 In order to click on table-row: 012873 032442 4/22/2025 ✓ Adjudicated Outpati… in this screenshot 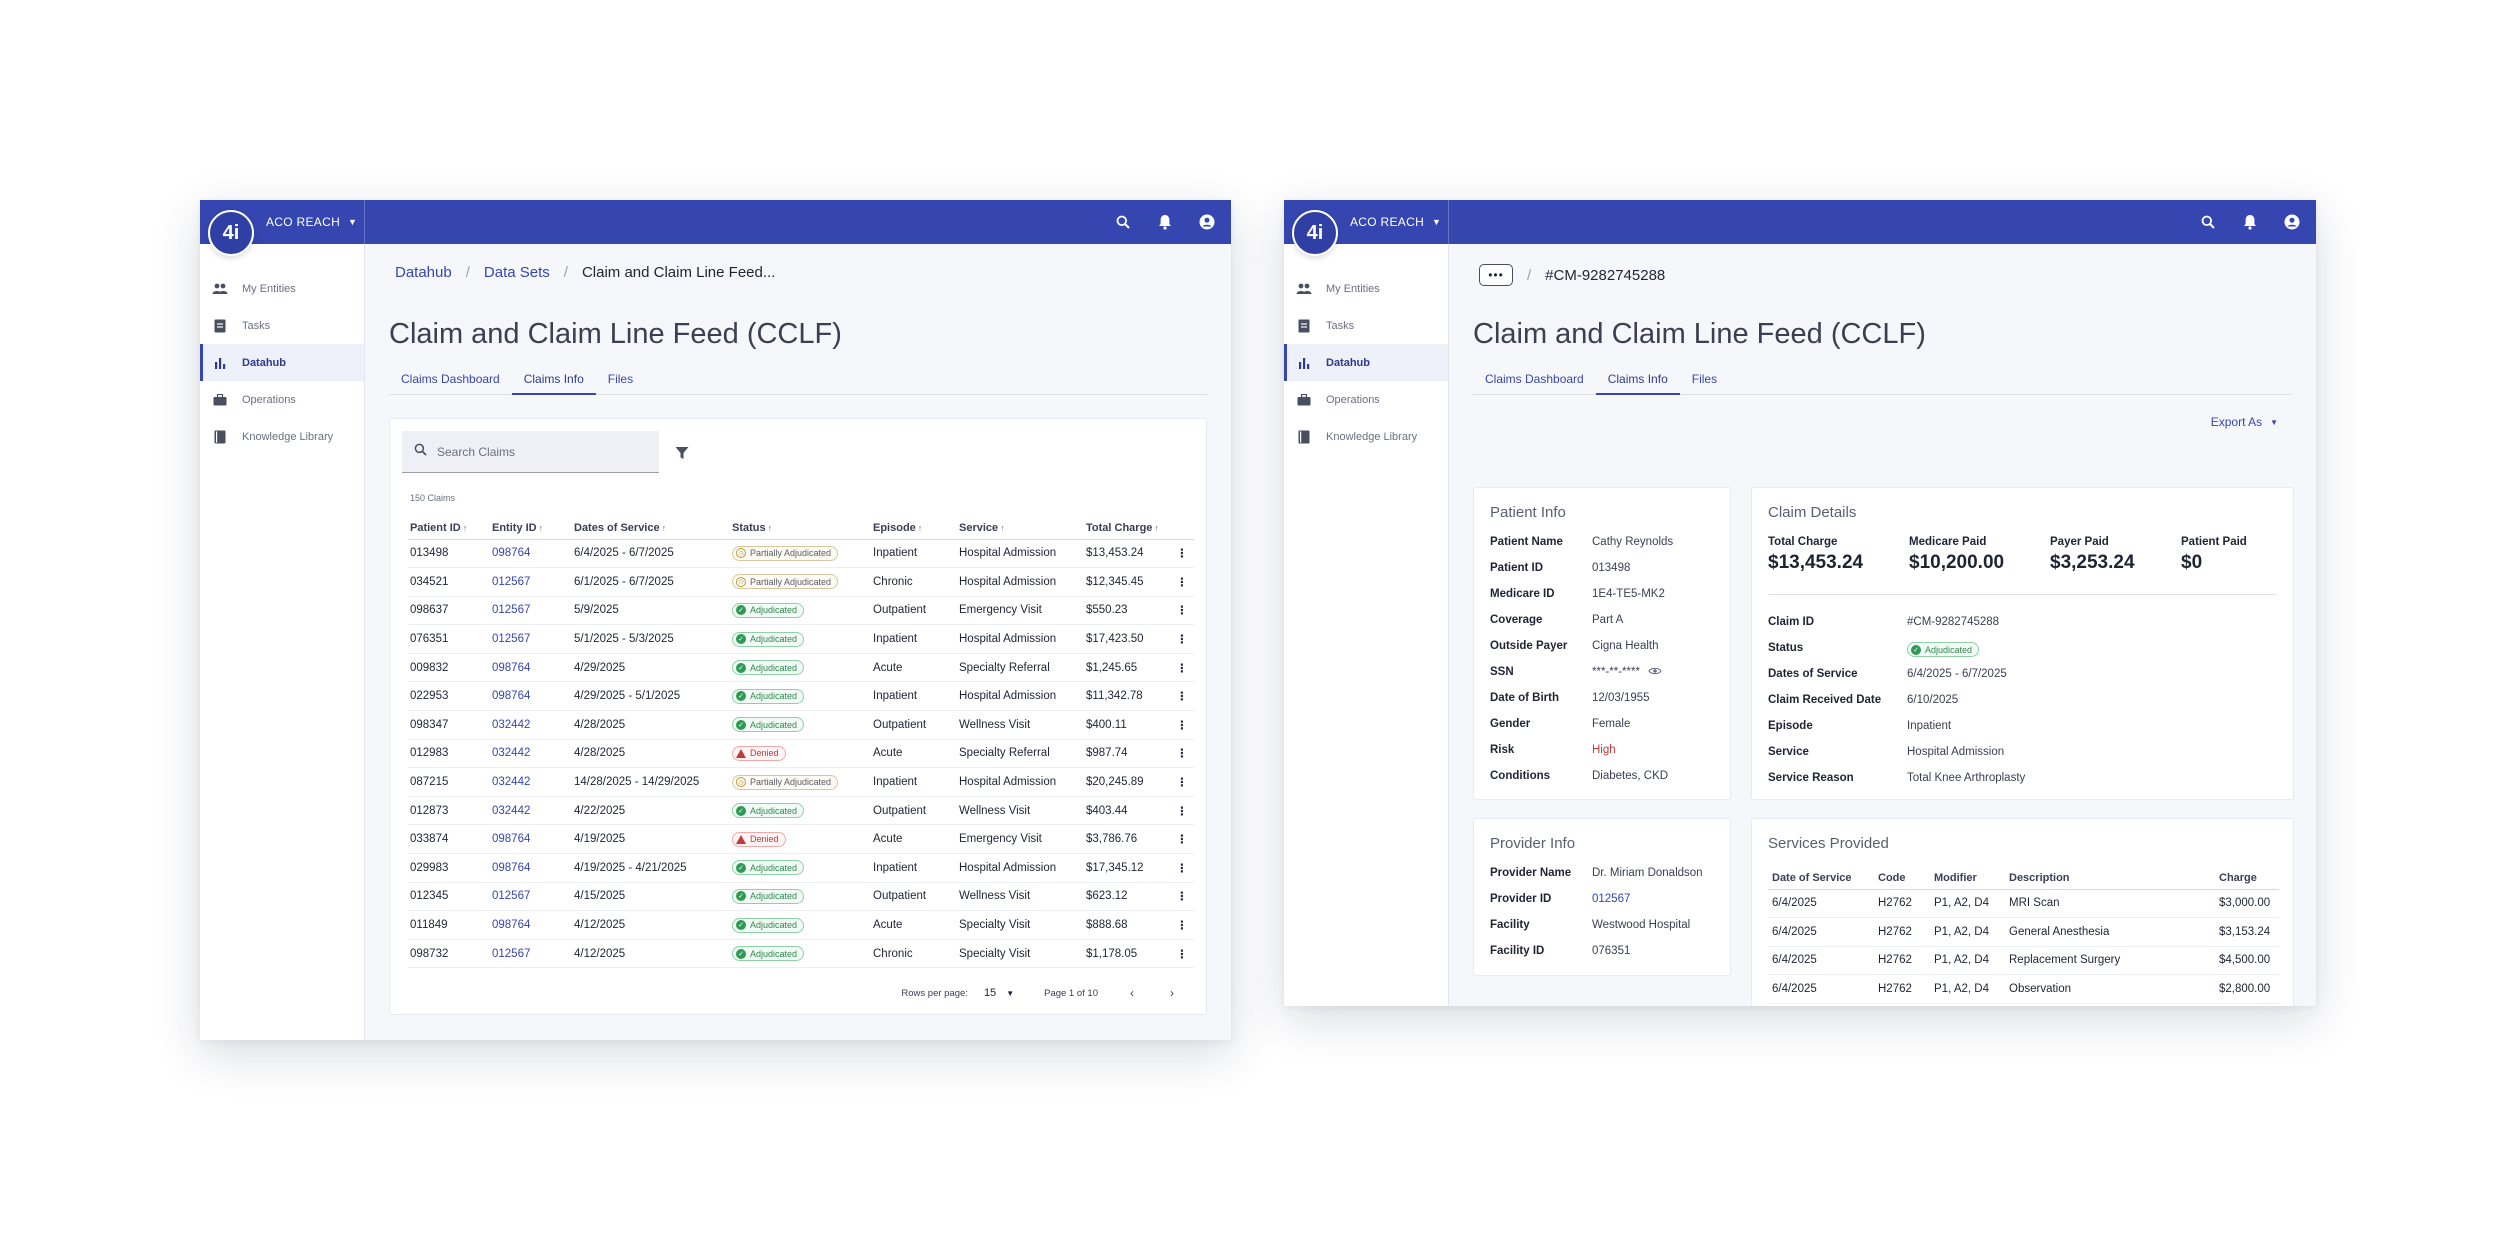, I will do `click(801, 811)`.